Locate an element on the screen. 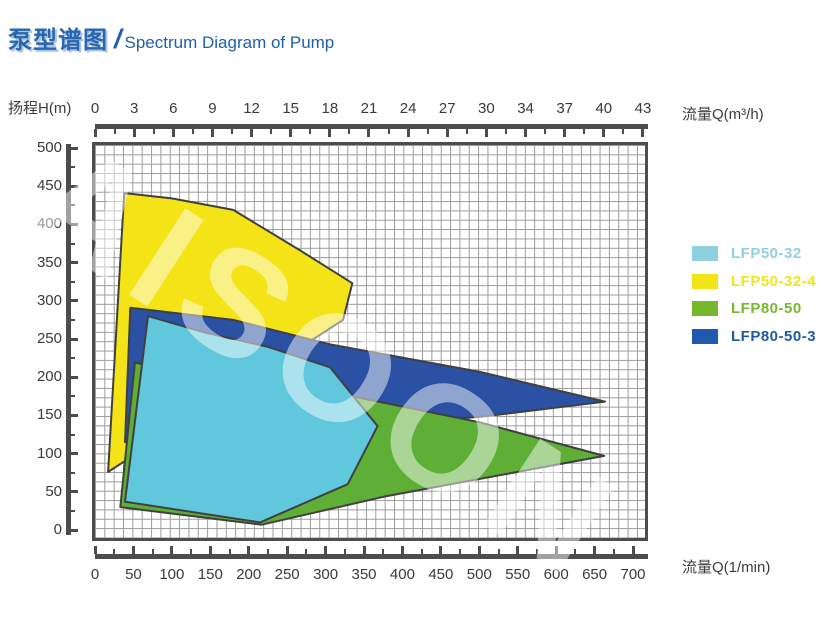  bottom-axis-tick-label: 150 is located at coordinates (210, 574).